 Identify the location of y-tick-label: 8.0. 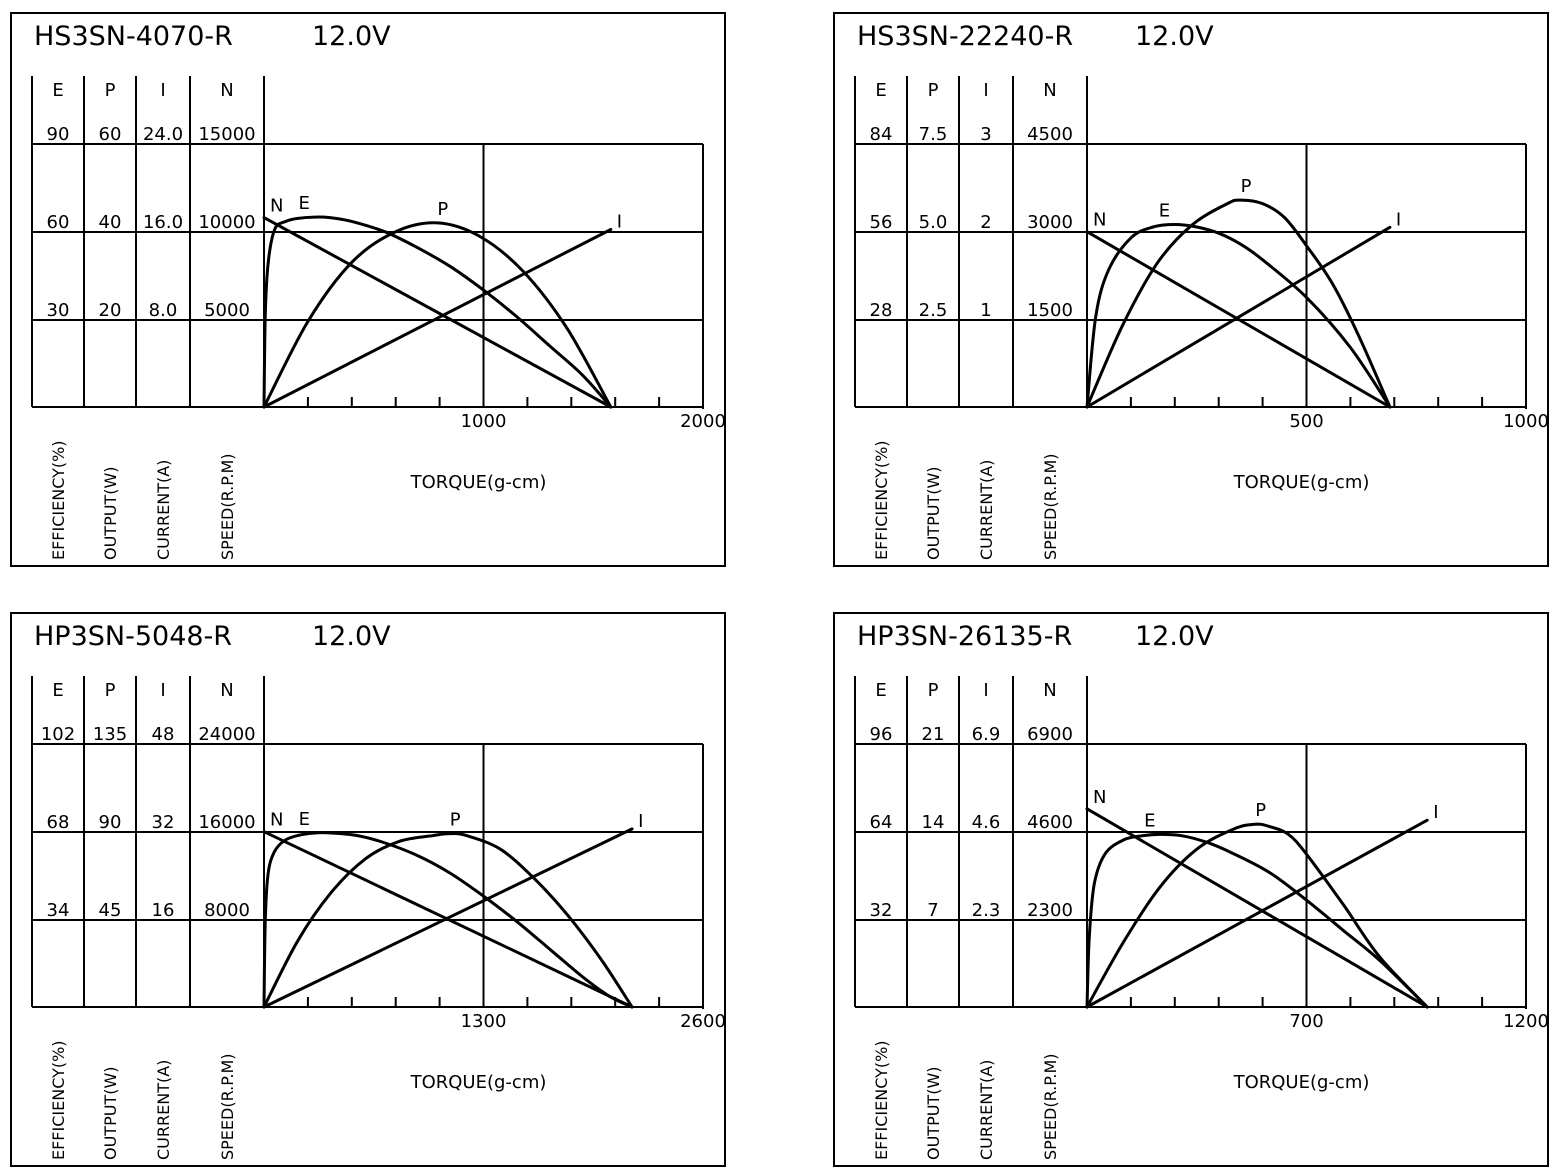
(163, 310).